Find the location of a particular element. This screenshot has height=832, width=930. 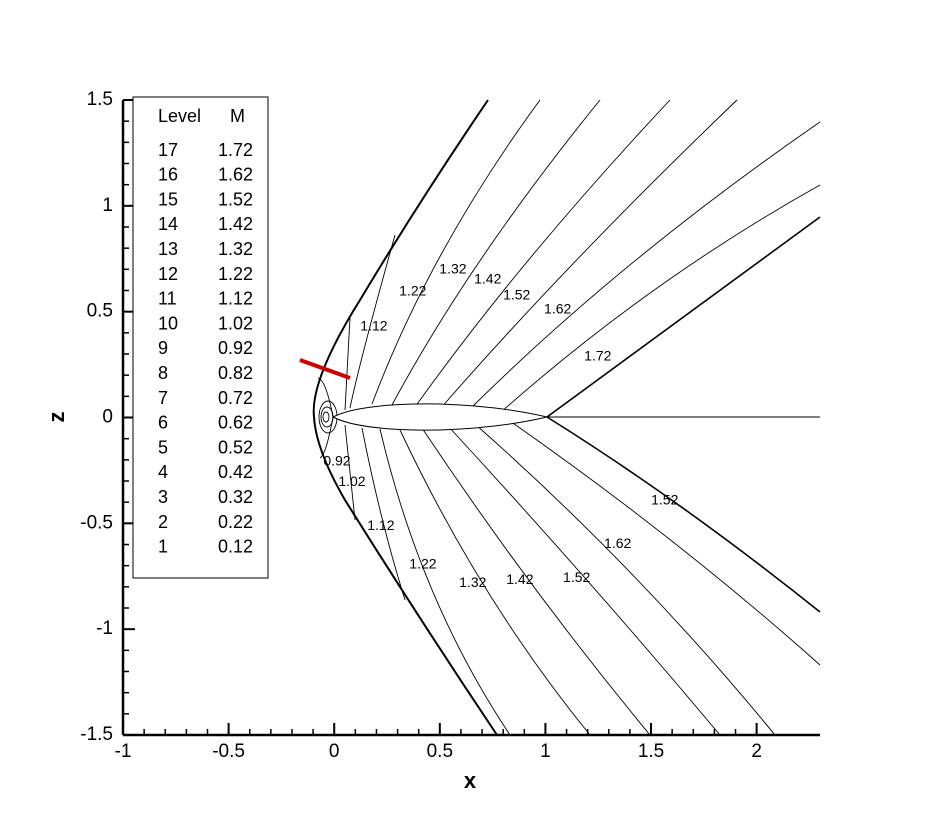

airfoil is located at coordinates (439, 417).